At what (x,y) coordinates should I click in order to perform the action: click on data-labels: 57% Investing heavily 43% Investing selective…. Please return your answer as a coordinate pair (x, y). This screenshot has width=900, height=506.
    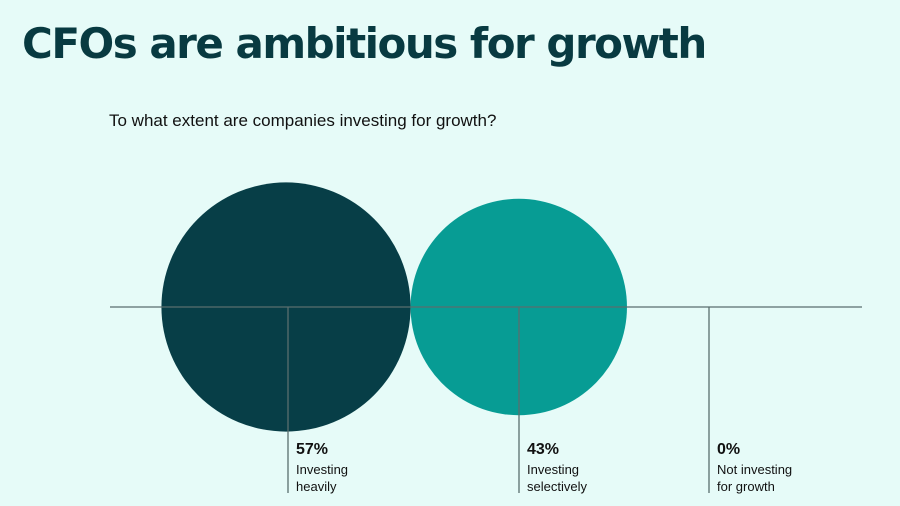
    Looking at the image, I should click on (544, 467).